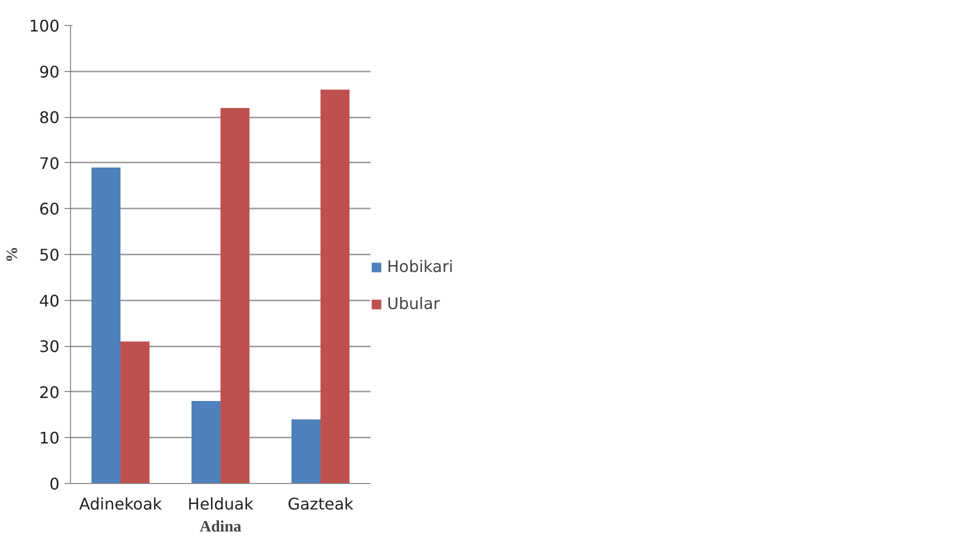  I want to click on y-tick-label: 100, so click(44, 26).